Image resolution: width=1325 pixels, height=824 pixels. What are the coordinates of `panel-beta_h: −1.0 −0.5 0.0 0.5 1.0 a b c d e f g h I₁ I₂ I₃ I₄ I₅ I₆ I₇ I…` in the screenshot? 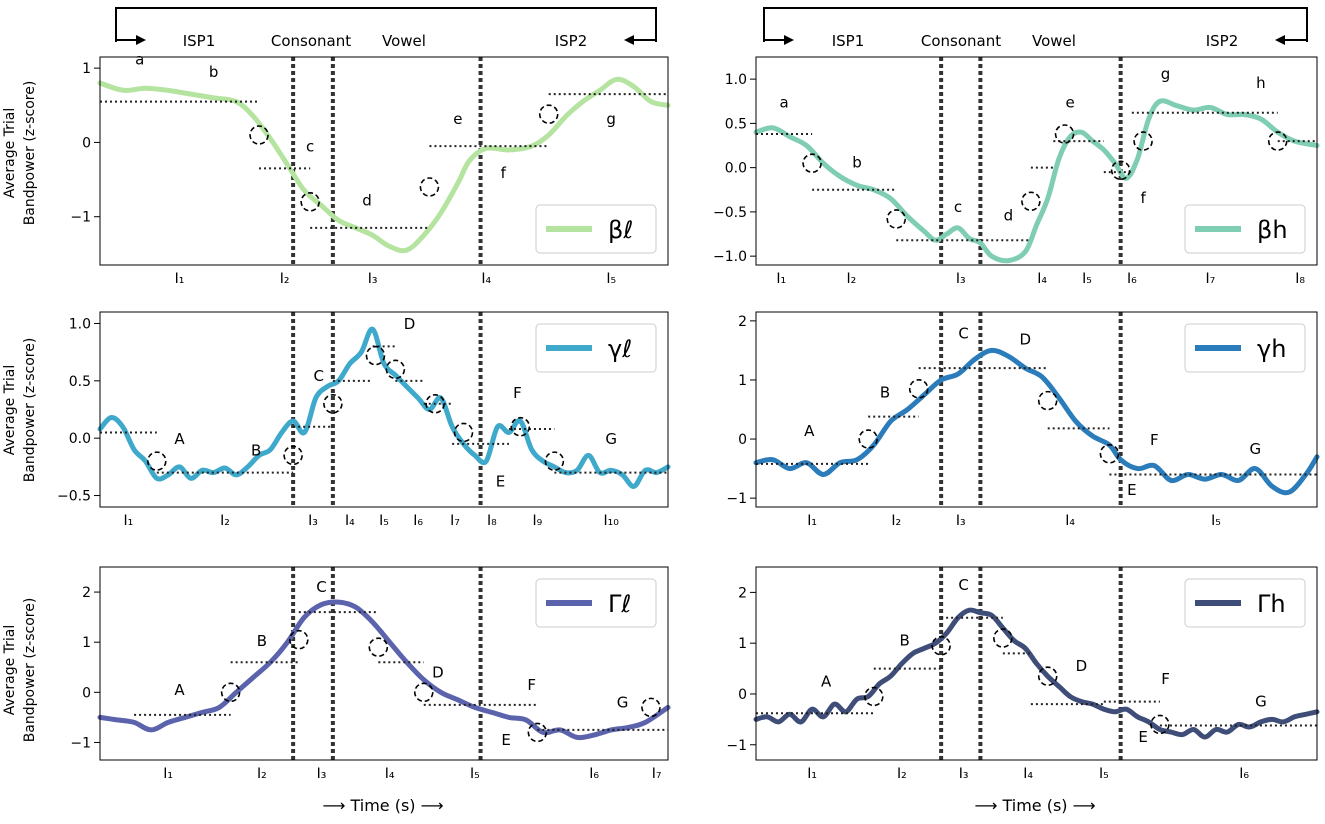 It's located at (1016, 171).